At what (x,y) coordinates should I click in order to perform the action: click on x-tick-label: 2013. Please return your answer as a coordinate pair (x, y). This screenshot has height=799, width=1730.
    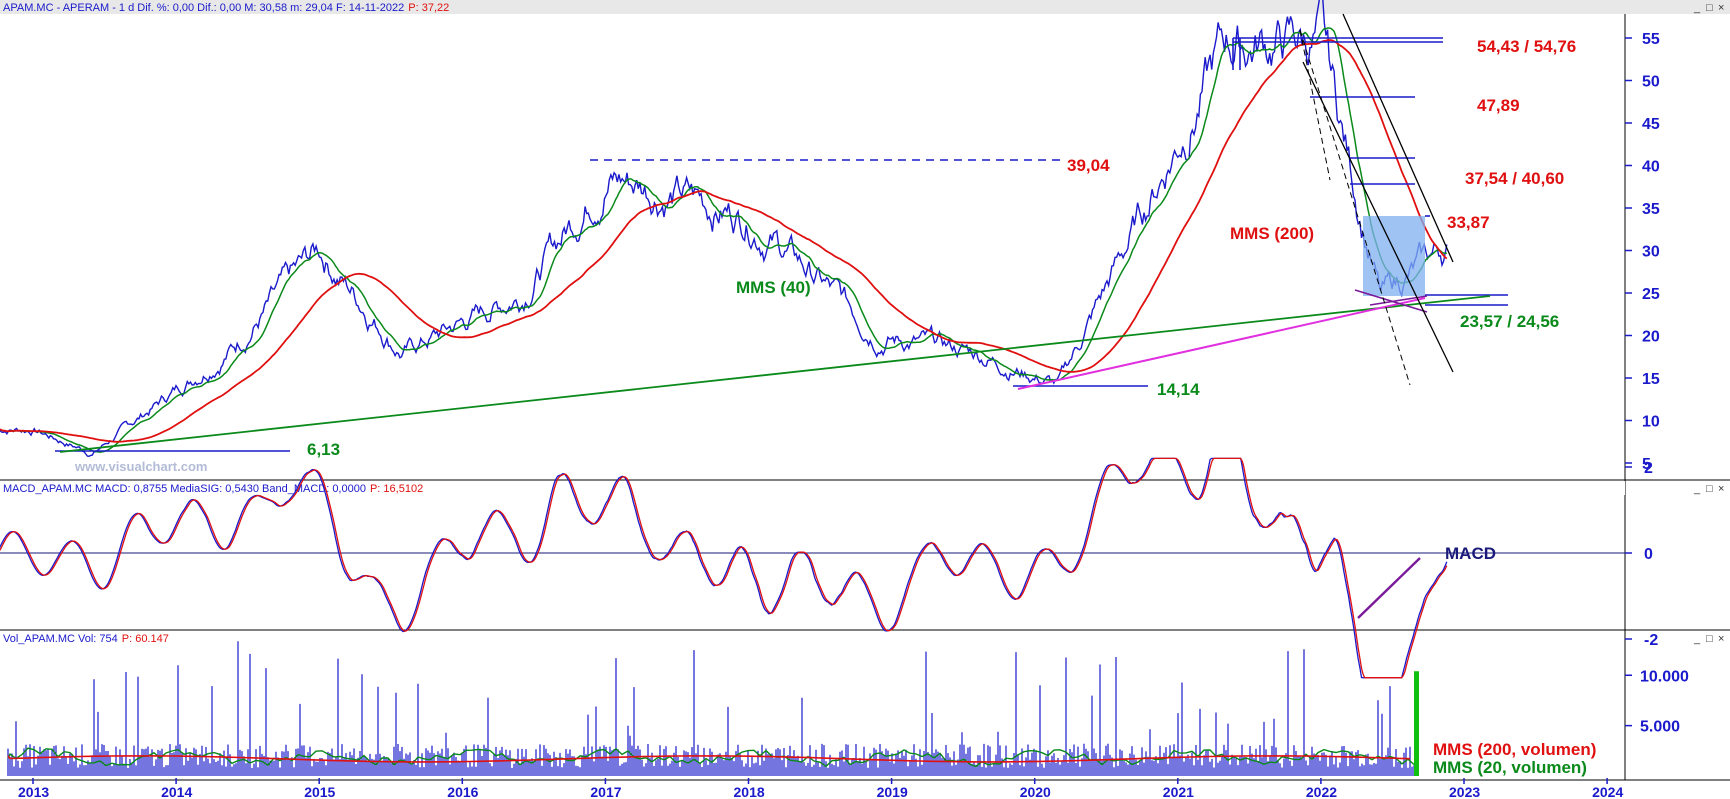
    Looking at the image, I should click on (33, 791).